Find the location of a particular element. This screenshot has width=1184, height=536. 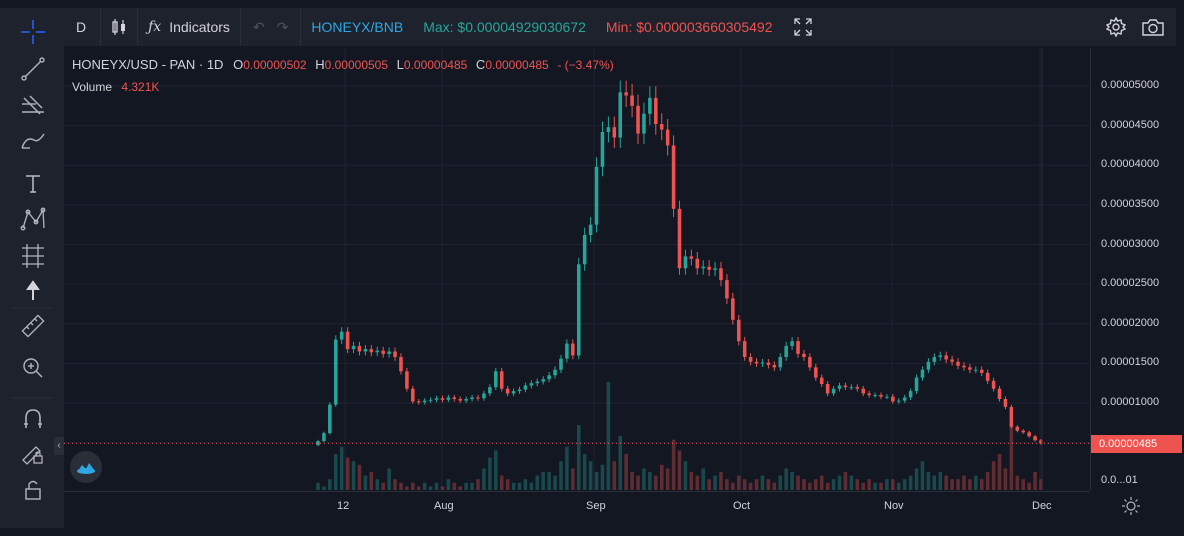

pattern-icon is located at coordinates (33, 219).